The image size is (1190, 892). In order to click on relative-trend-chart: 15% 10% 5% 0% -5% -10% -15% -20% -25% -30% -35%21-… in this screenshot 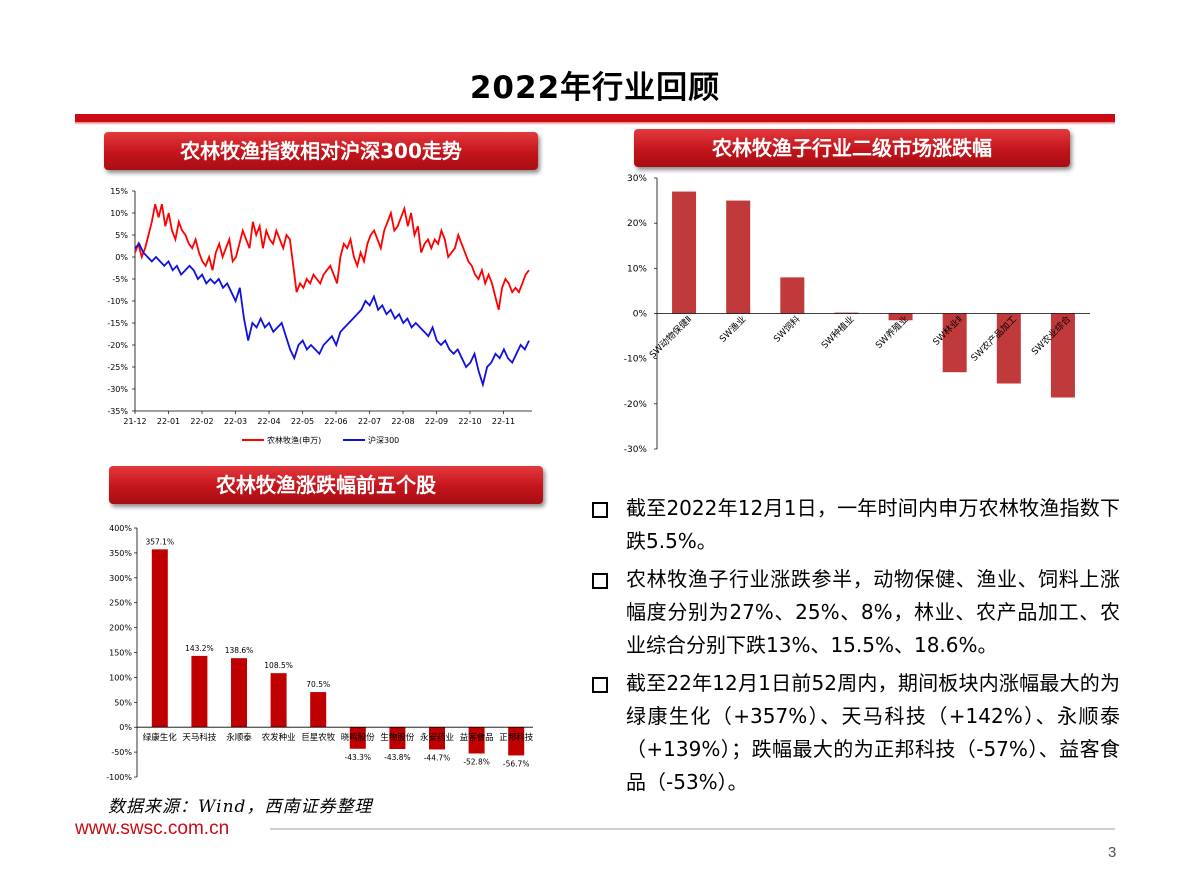, I will do `click(319, 316)`.